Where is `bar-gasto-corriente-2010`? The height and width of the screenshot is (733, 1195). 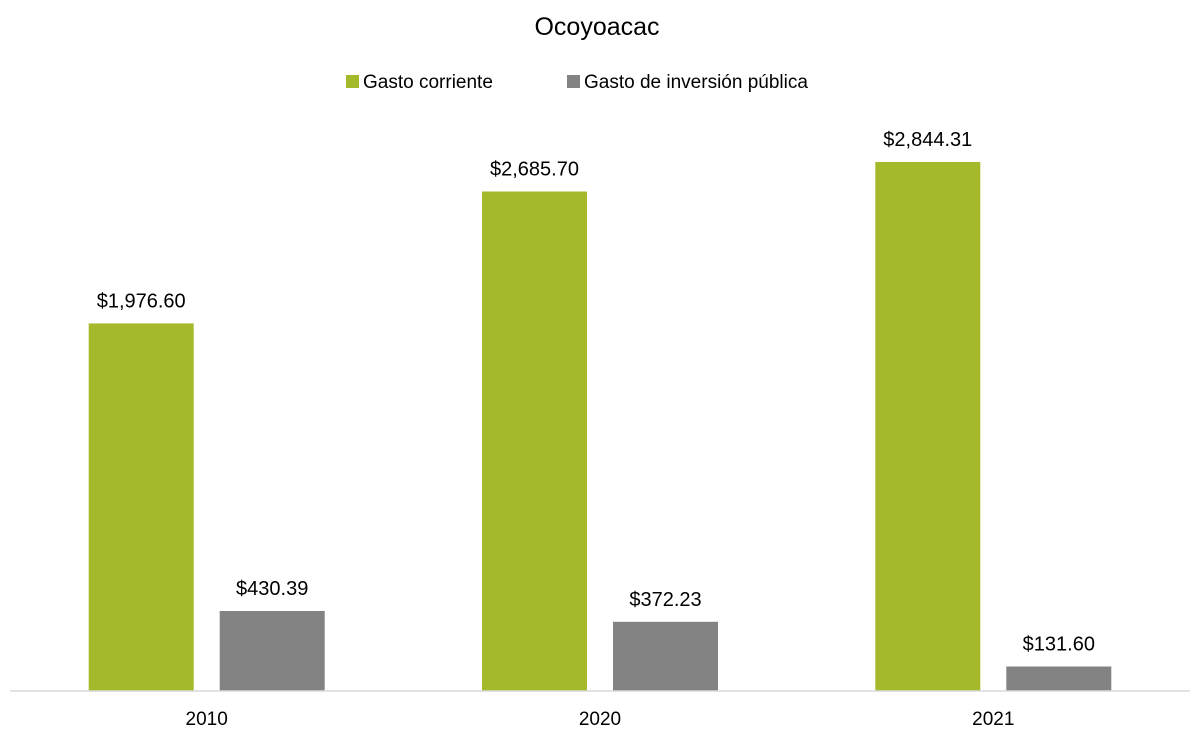 bar-gasto-corriente-2010 is located at coordinates (141, 507).